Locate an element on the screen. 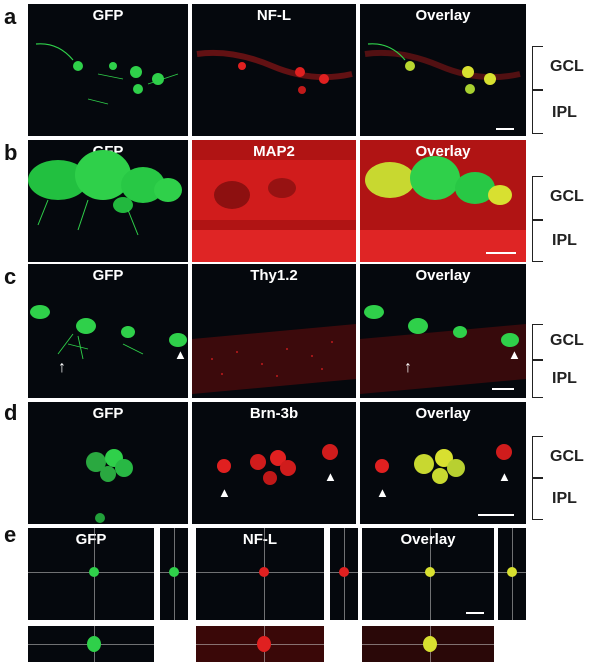  panel-e-nfl-bottom is located at coordinates (260, 644).